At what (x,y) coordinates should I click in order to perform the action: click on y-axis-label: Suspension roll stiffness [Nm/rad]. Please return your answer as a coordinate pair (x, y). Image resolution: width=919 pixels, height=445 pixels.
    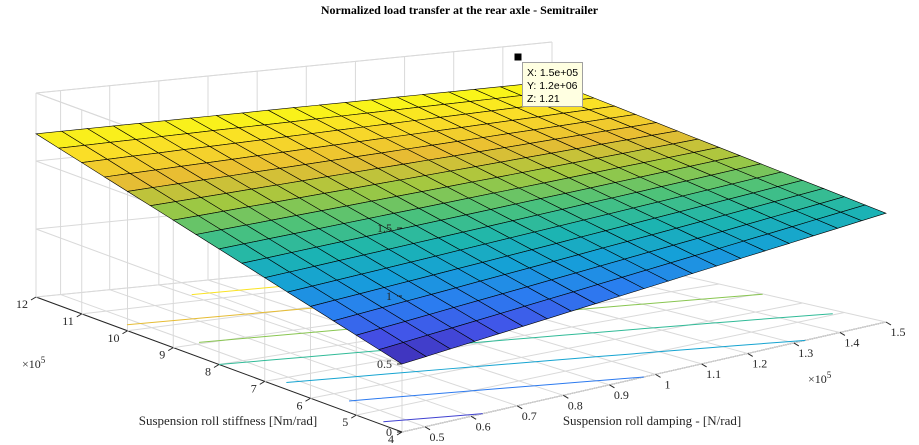
    Looking at the image, I should click on (228, 420).